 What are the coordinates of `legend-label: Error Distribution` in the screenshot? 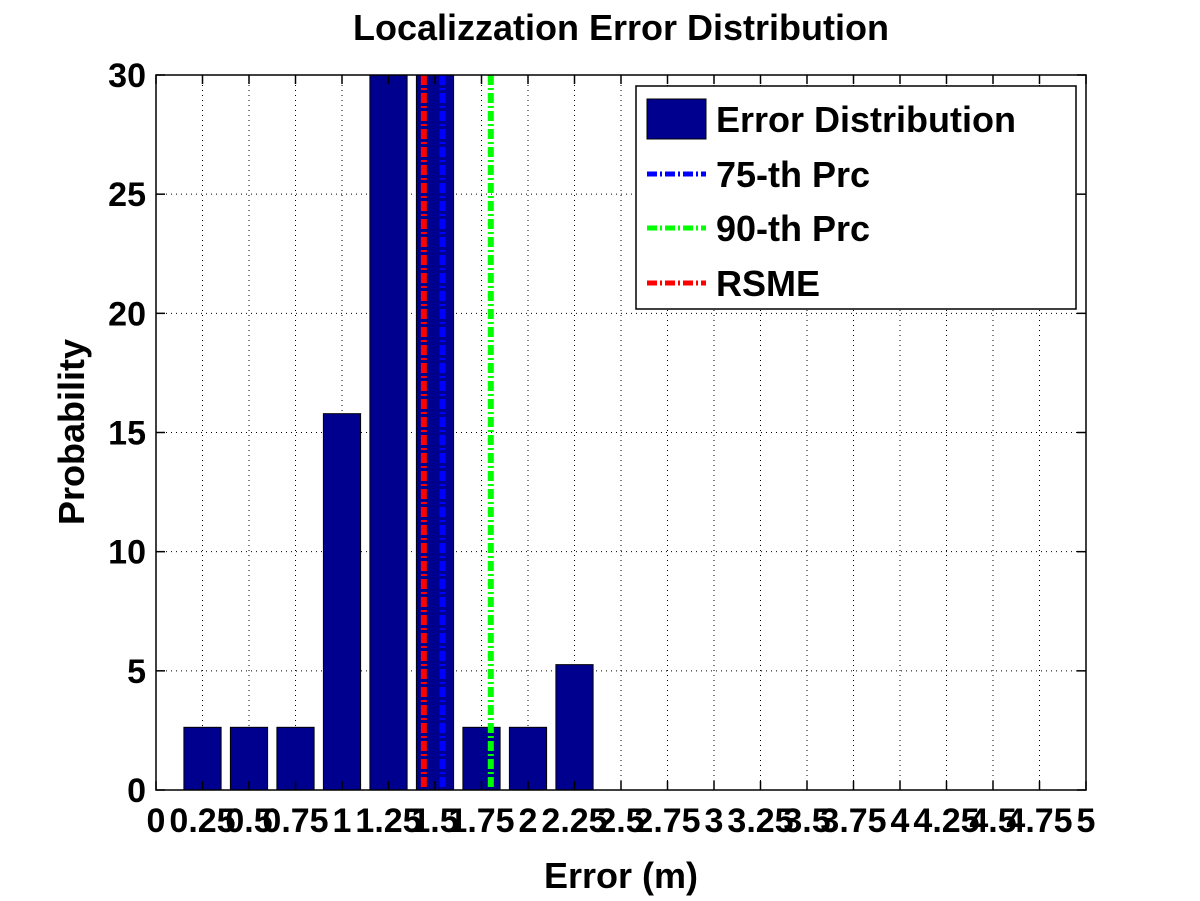 It's located at (866, 119).